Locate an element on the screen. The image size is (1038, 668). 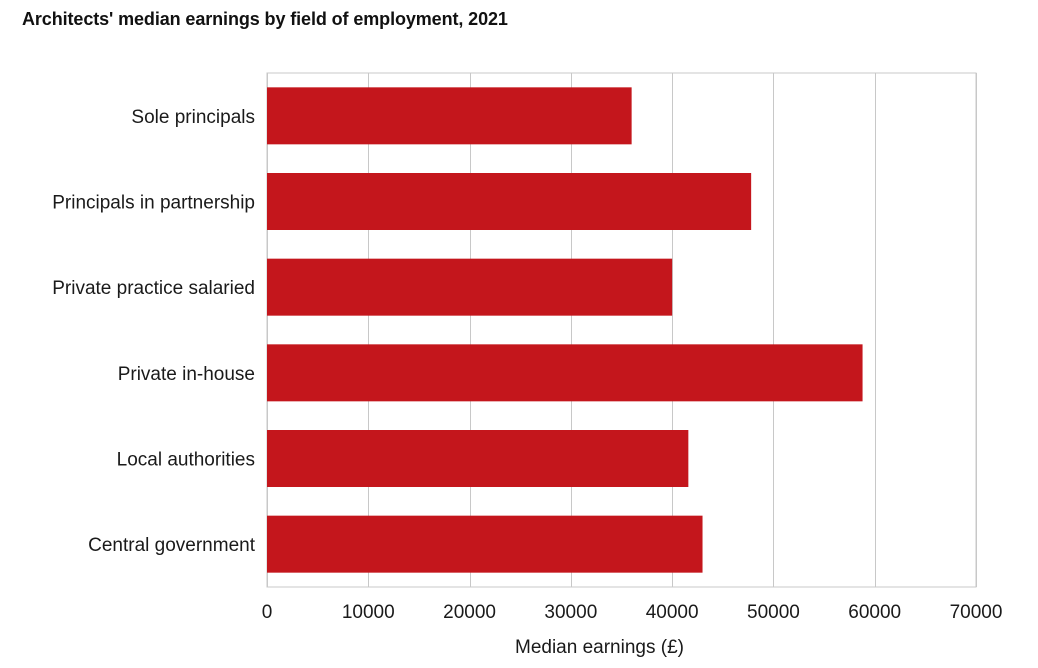
x-tick-label: 50000 is located at coordinates (773, 612).